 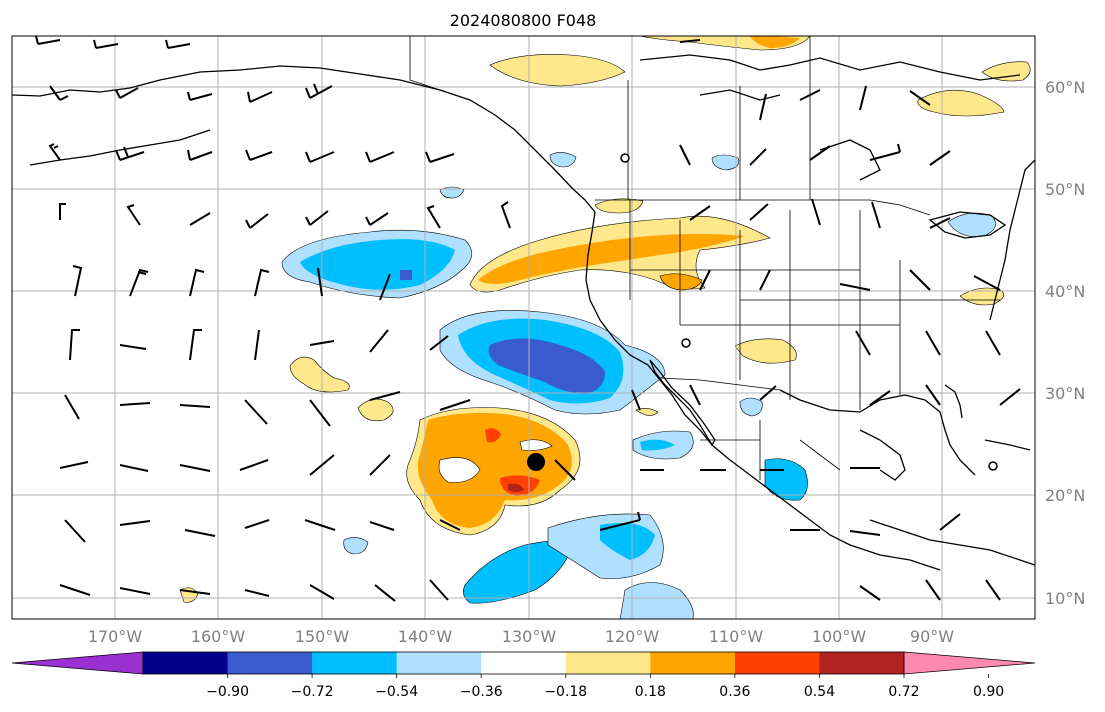 I want to click on lat-label: 20°N, so click(x=1065, y=495).